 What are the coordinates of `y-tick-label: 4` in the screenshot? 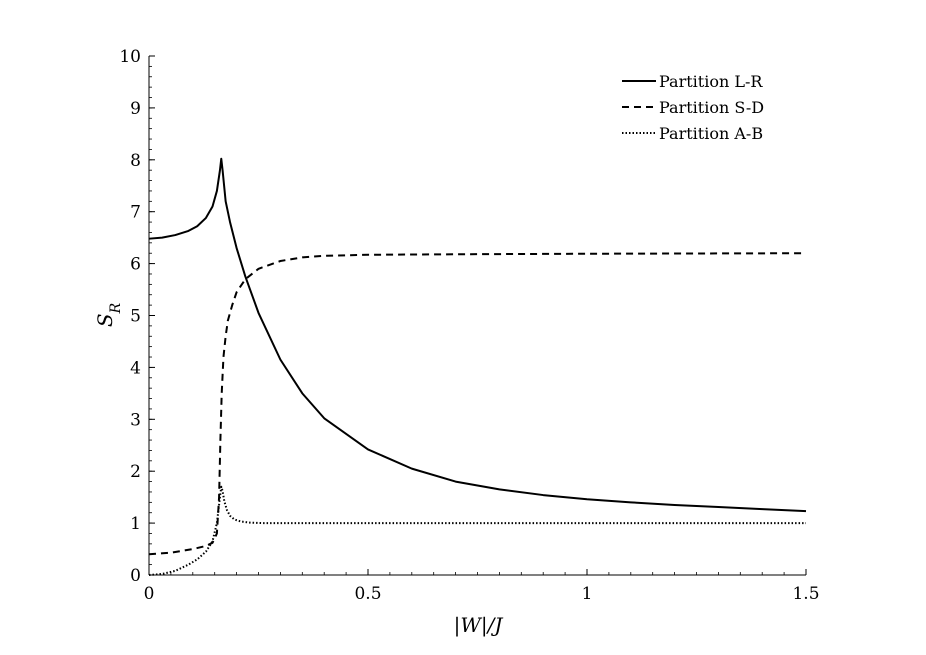 It's located at (135, 368).